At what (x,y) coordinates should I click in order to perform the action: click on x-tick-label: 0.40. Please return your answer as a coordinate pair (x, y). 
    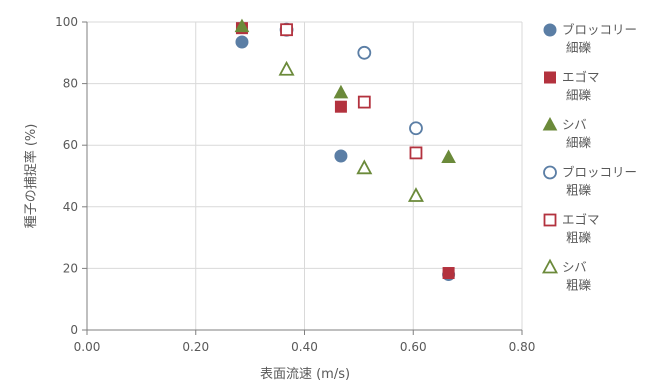
    Looking at the image, I should click on (304, 347).